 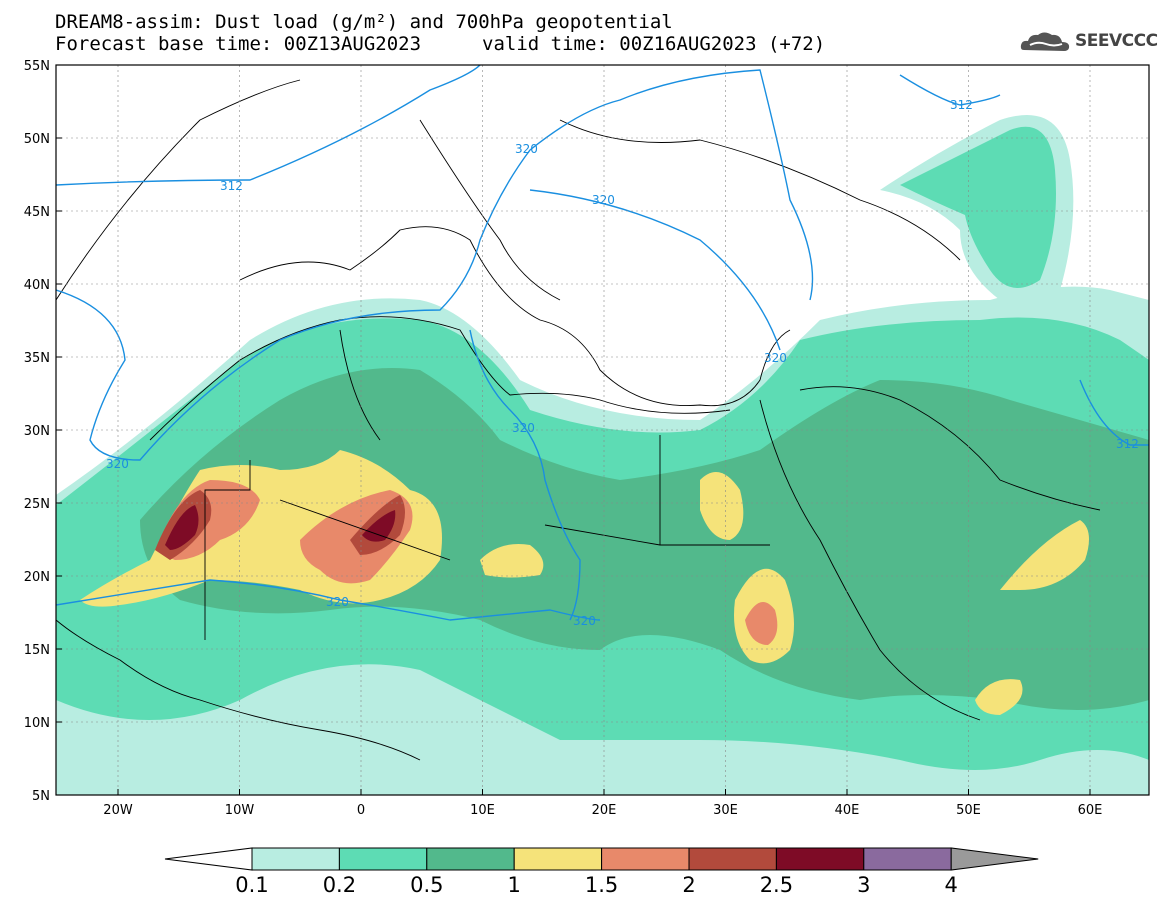 What do you see at coordinates (951, 885) in the screenshot?
I see `colorbar-label: 4` at bounding box center [951, 885].